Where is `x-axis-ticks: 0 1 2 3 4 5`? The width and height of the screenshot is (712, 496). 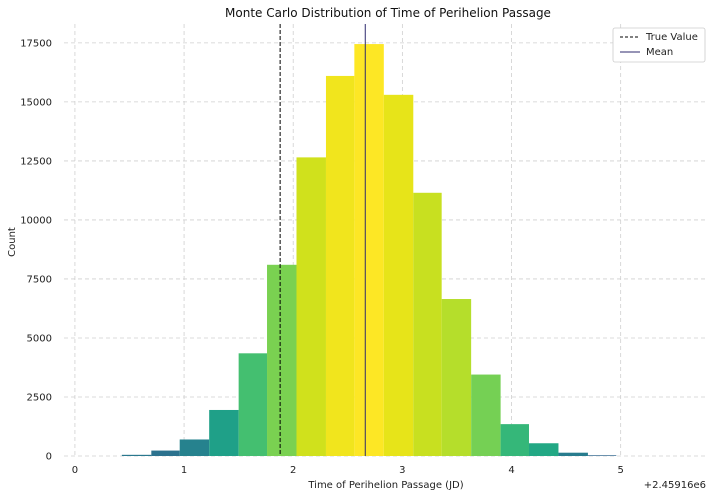
x-axis-ticks: 0 1 2 3 4 5 is located at coordinates (348, 470).